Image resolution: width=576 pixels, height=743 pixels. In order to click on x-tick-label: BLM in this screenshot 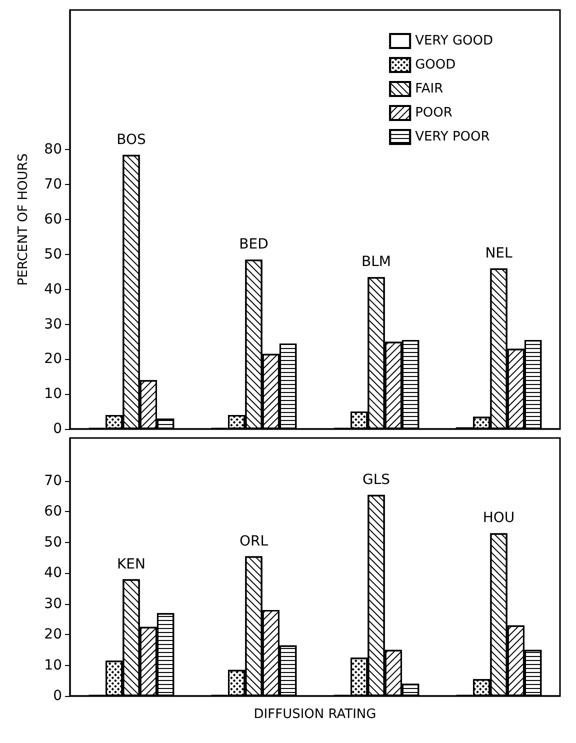, I will do `click(376, 262)`.